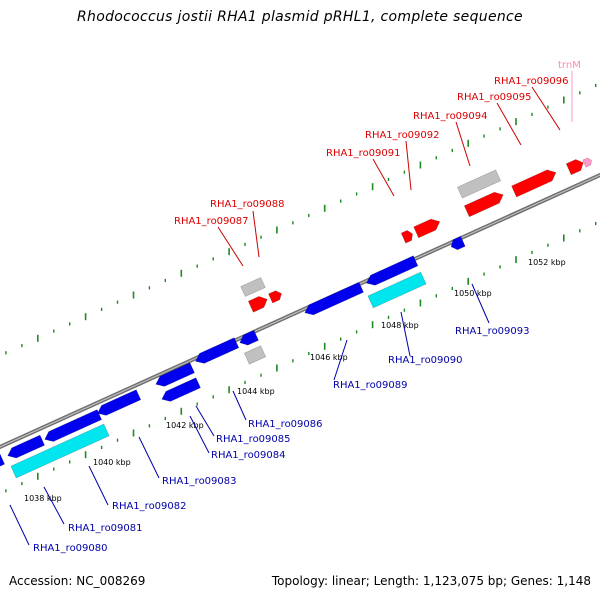  I want to click on leader-ro09091, so click(383, 177).